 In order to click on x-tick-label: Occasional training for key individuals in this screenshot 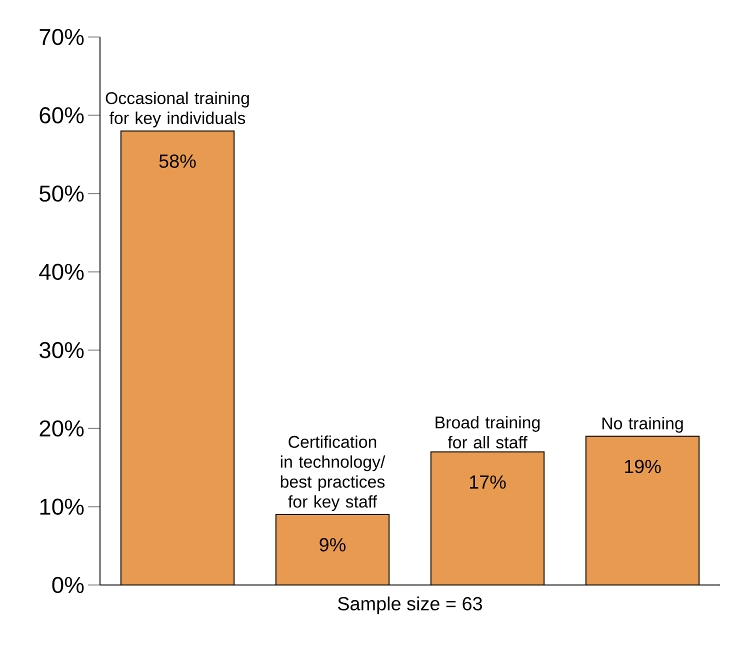, I will do `click(177, 110)`.